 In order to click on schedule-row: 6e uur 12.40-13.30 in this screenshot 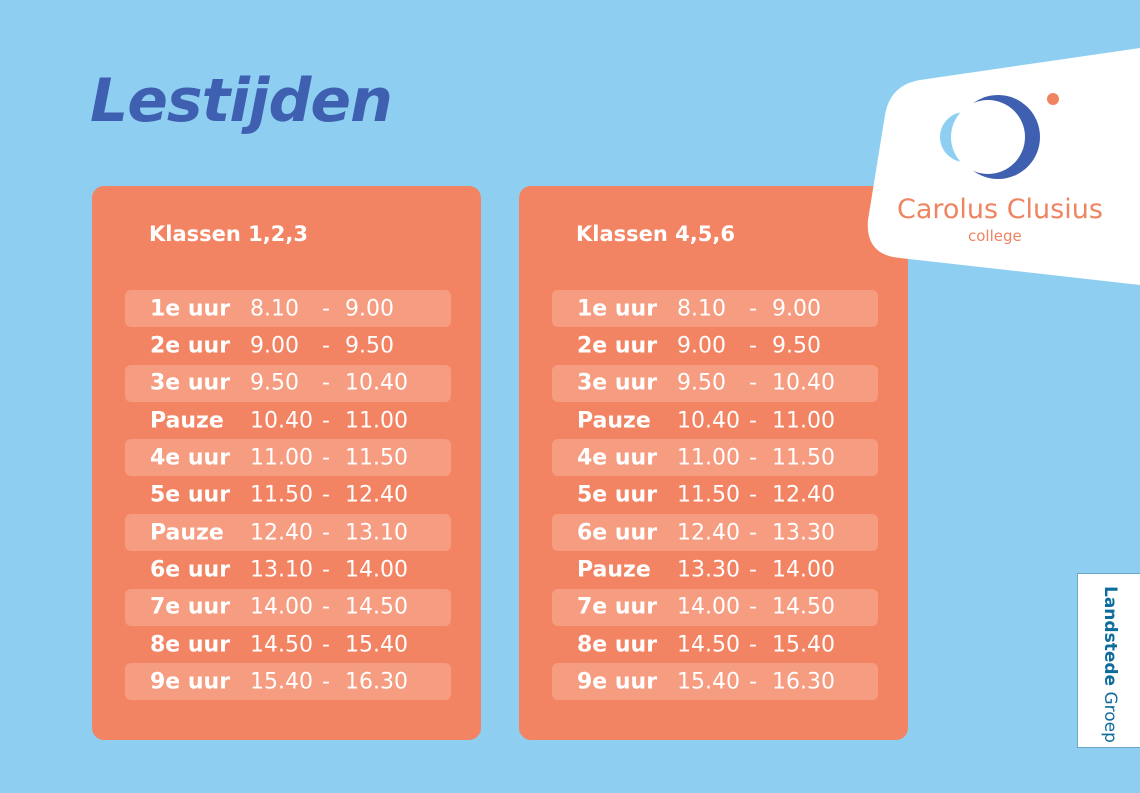, I will do `click(715, 533)`.